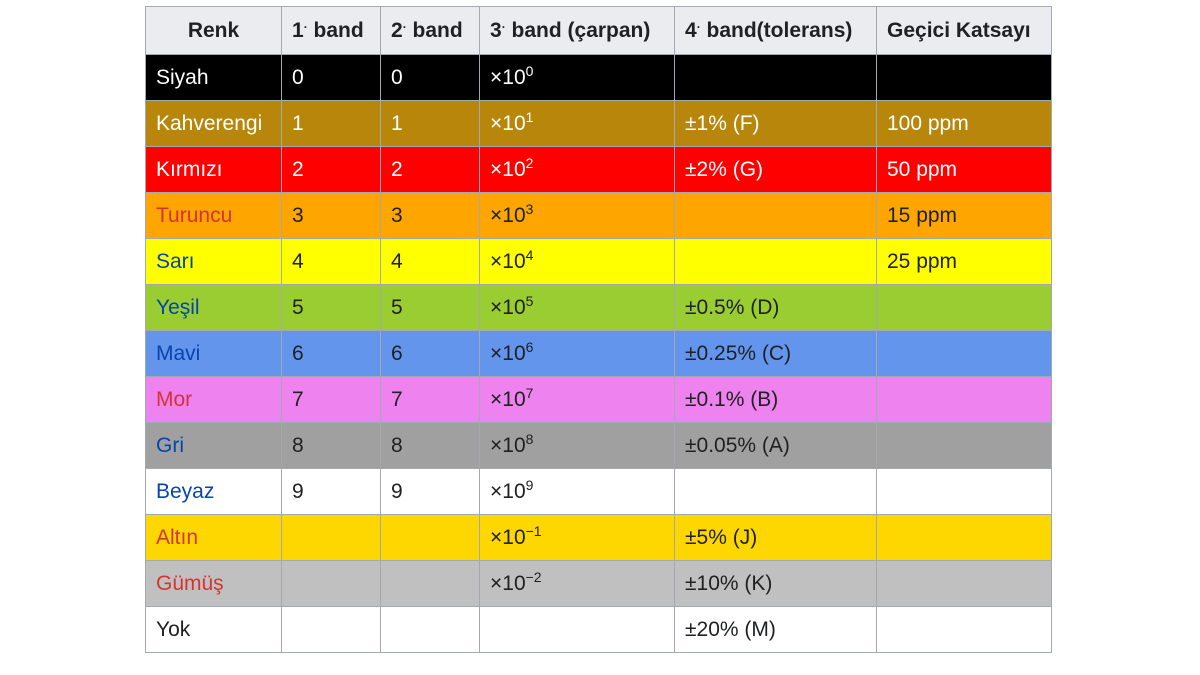 The width and height of the screenshot is (1200, 675). Describe the element at coordinates (331, 77) in the screenshot. I see `band1-digit-cell: 0` at that location.